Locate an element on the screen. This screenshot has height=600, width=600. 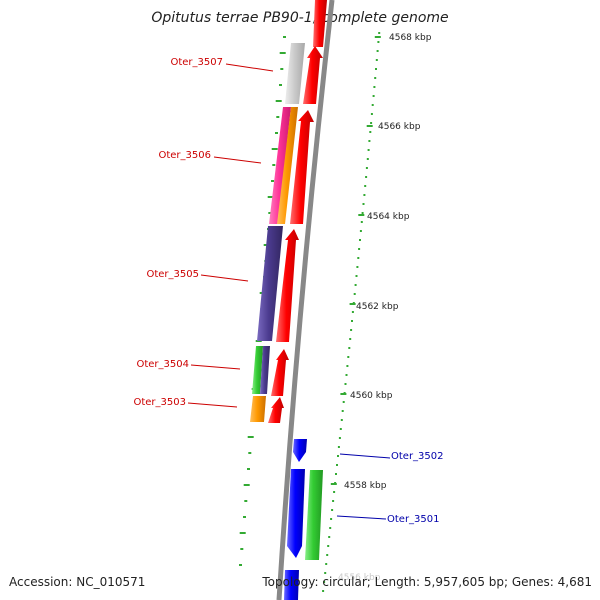
ruler-tick-label: 4562 kbp is located at coordinates (377, 307).